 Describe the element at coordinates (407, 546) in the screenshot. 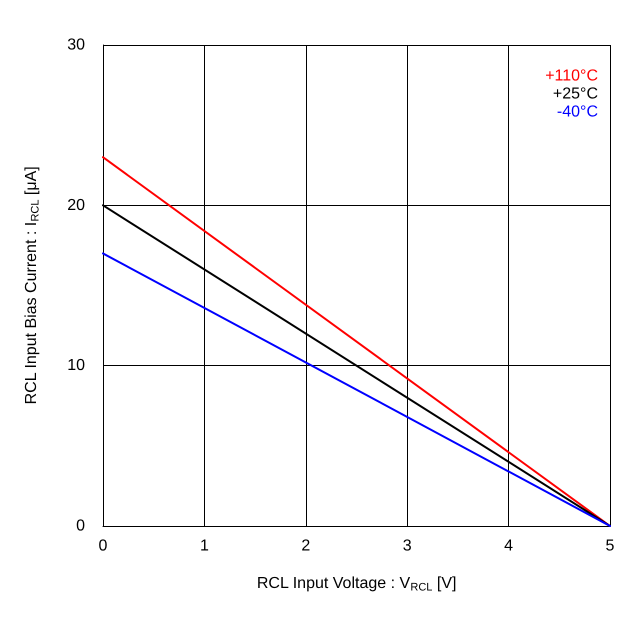

I see `x-tick-label: 3` at that location.